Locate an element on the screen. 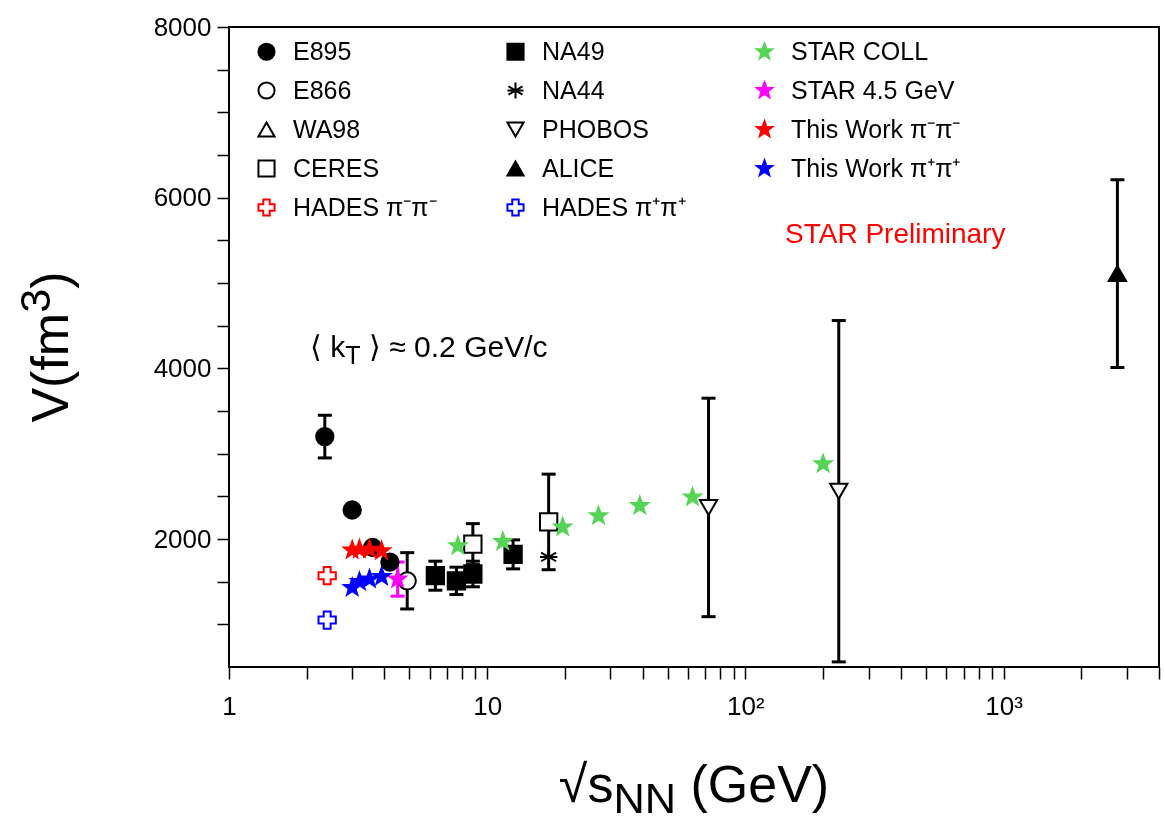  legend-label: ALICE is located at coordinates (578, 167).